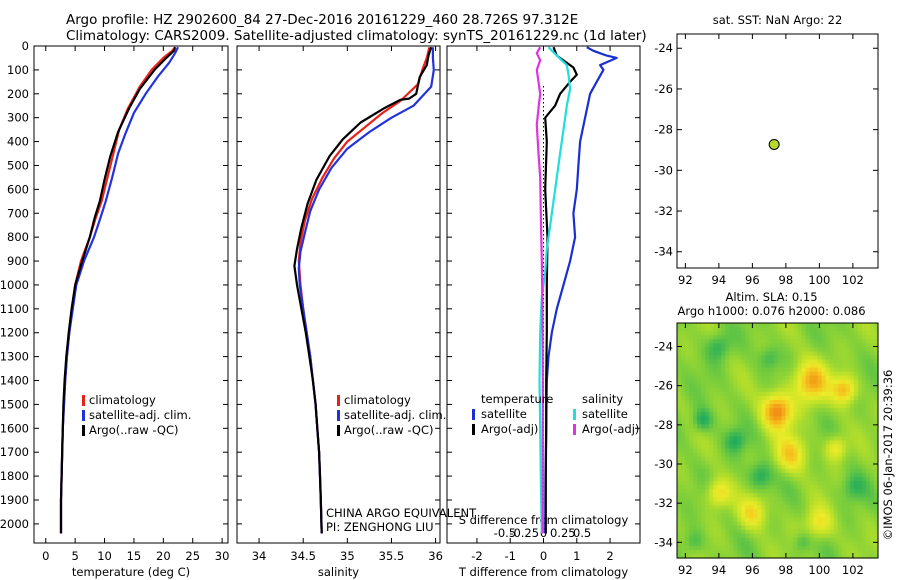 This screenshot has width=900, height=580. I want to click on sst_map-frame, so click(777, 151).